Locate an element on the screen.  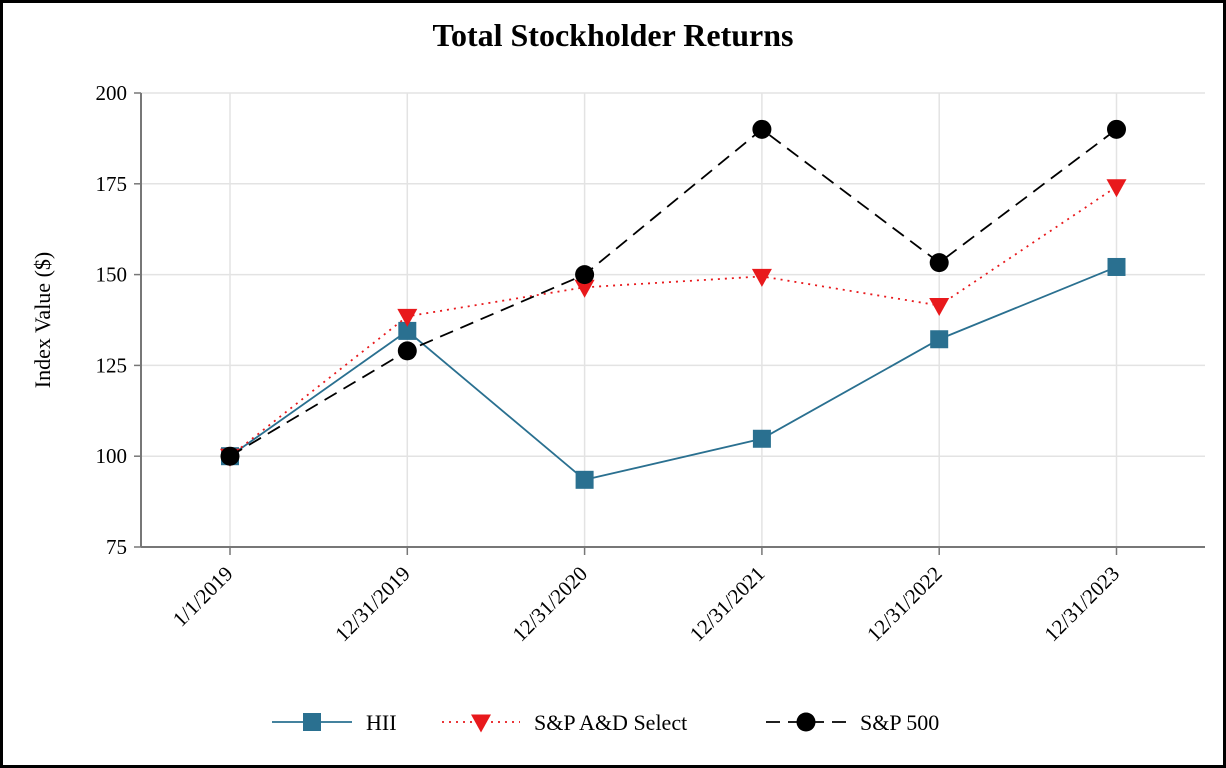
x-tick-label-2: 12/31/2020 is located at coordinates (550, 604).